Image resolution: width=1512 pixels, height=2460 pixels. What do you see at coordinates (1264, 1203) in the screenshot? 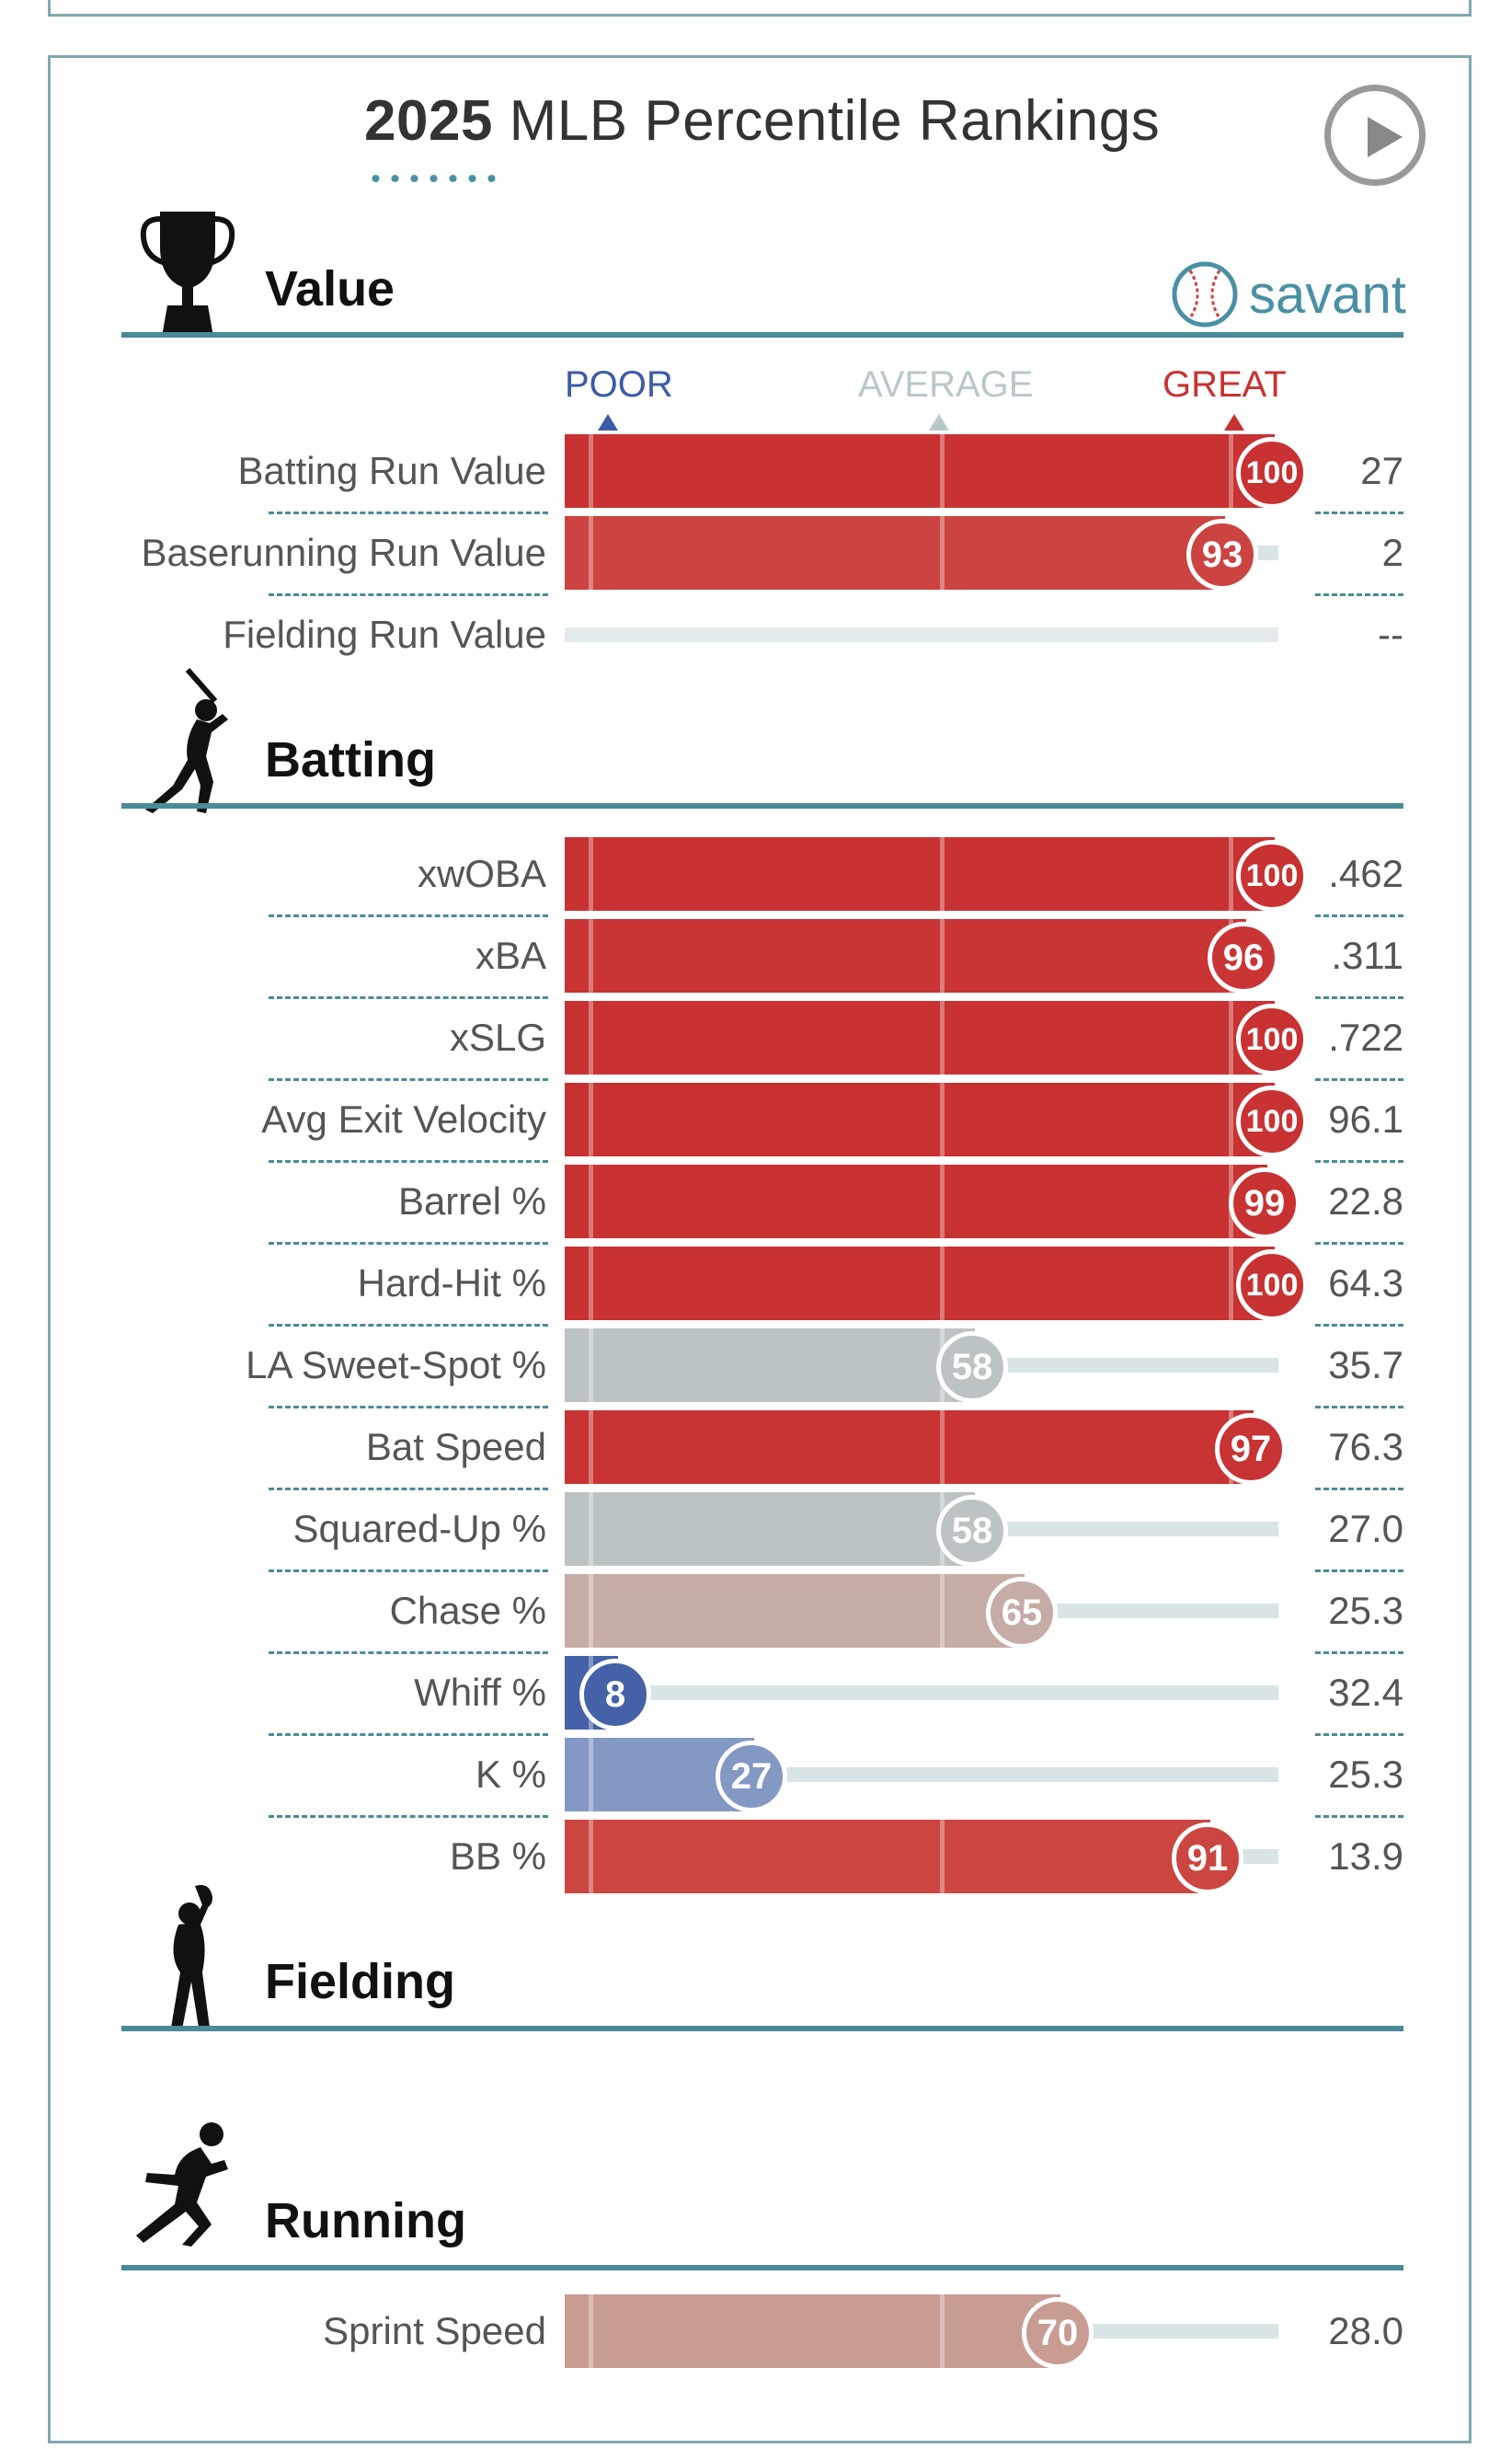
I see `percentile-badge: 99` at bounding box center [1264, 1203].